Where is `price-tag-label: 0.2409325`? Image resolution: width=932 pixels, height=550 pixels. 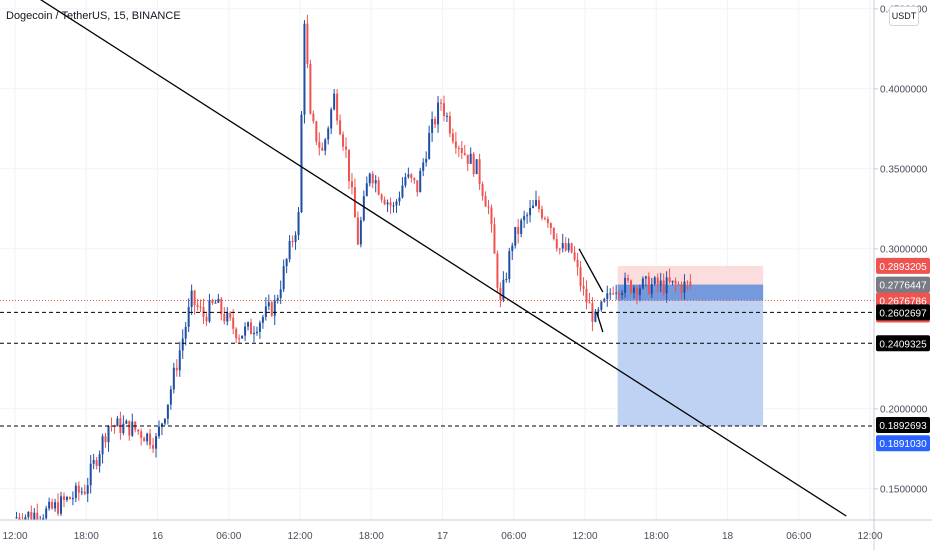
price-tag-label: 0.2409325 is located at coordinates (903, 344).